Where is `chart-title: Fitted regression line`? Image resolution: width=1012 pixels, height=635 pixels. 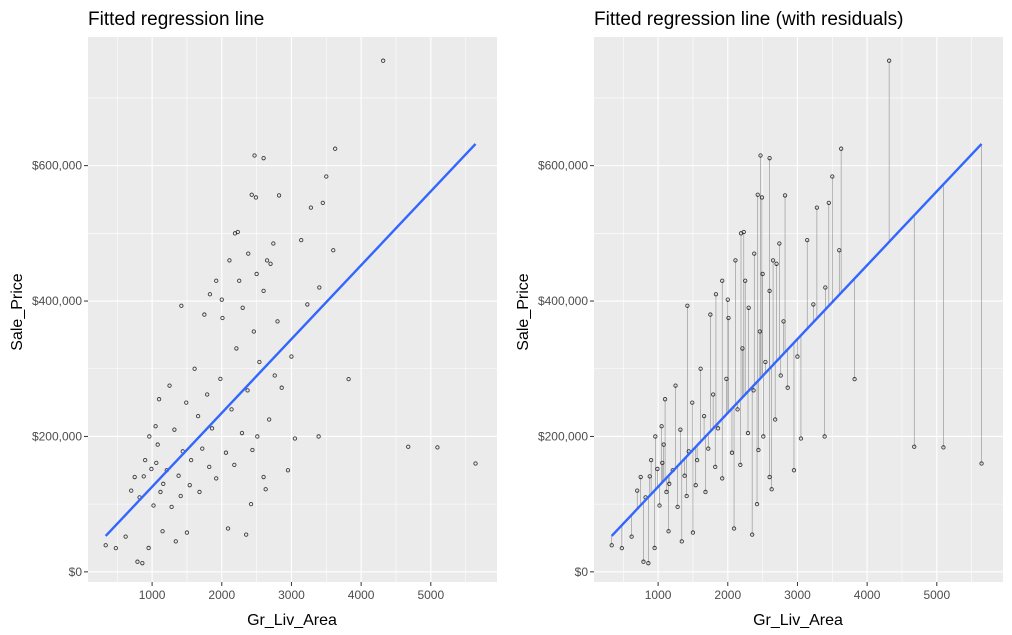
chart-title: Fitted regression line is located at coordinates (176, 19).